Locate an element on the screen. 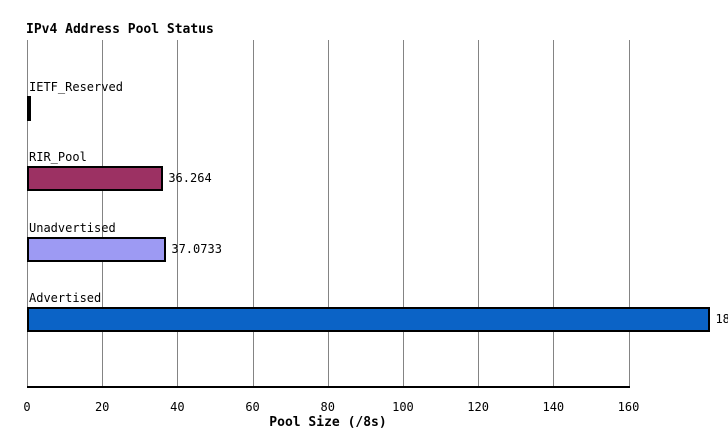  x-tick-label: 100 is located at coordinates (403, 407).